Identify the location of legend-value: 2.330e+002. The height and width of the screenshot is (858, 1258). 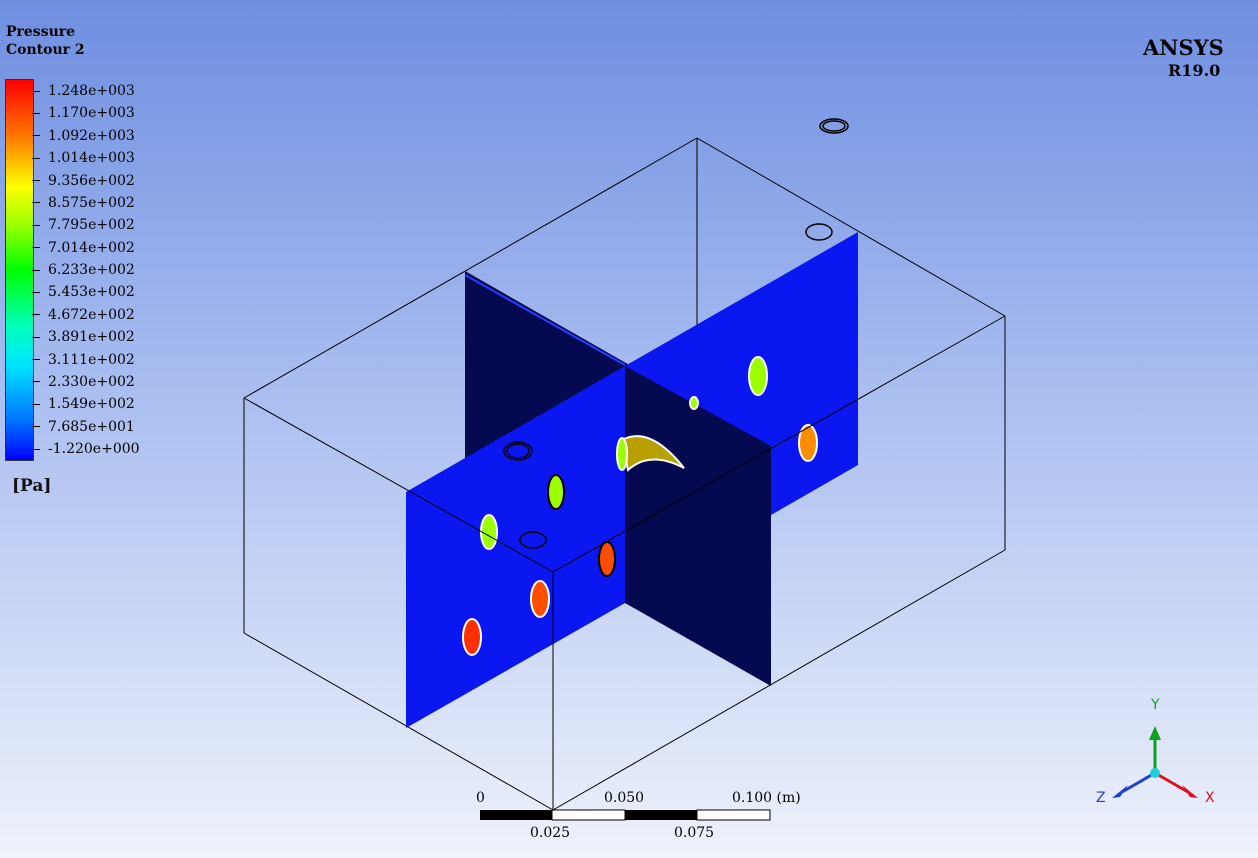
(83, 382).